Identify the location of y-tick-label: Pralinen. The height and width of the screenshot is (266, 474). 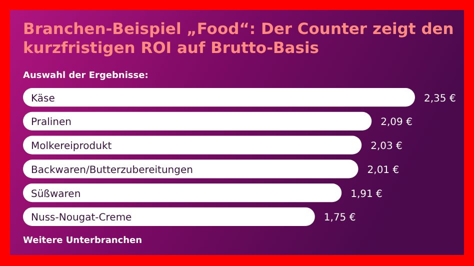
(51, 122).